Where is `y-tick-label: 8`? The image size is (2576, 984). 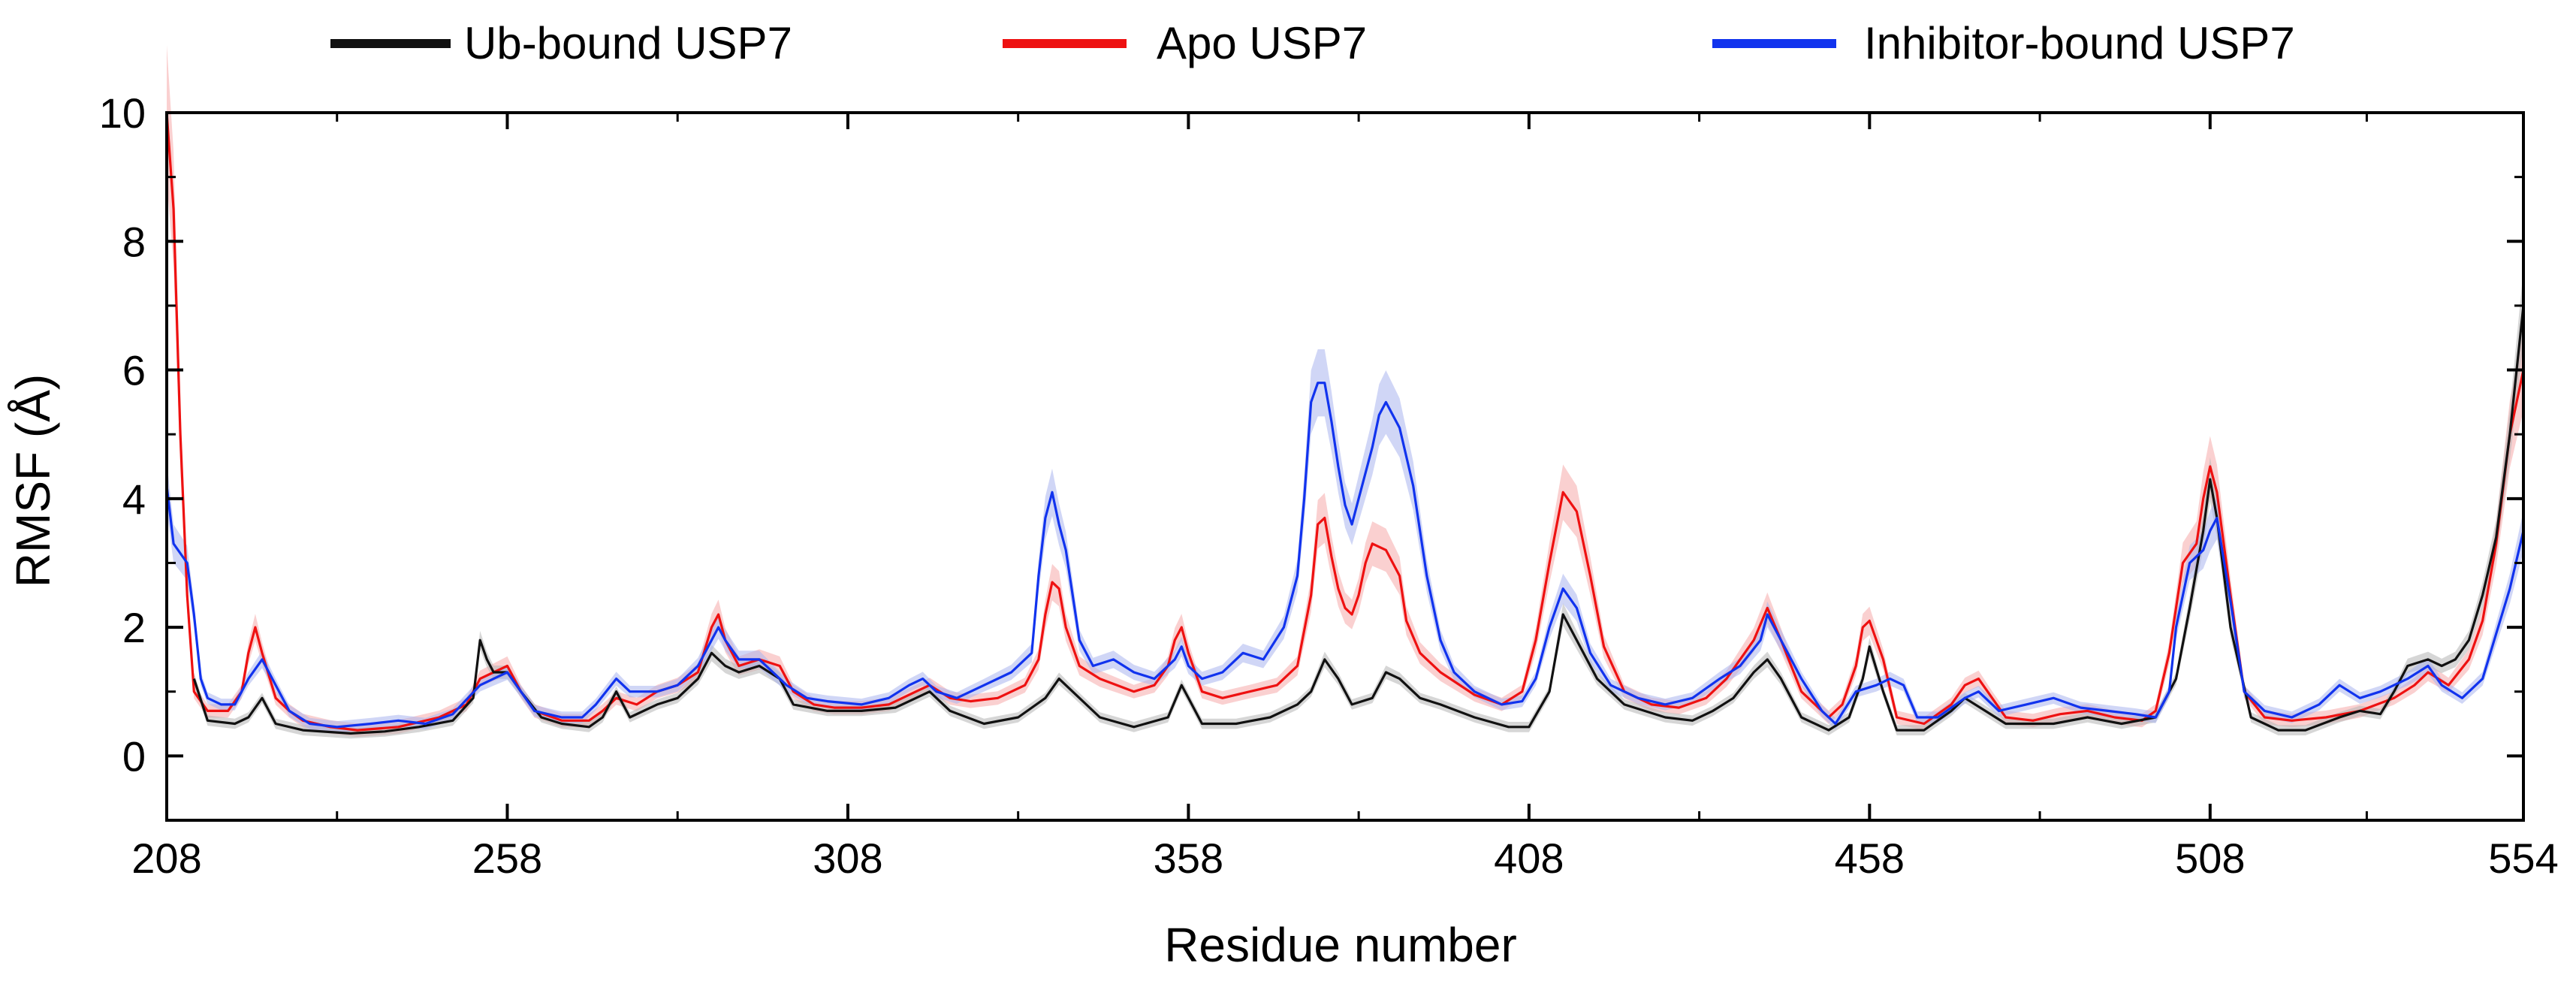 y-tick-label: 8 is located at coordinates (134, 241).